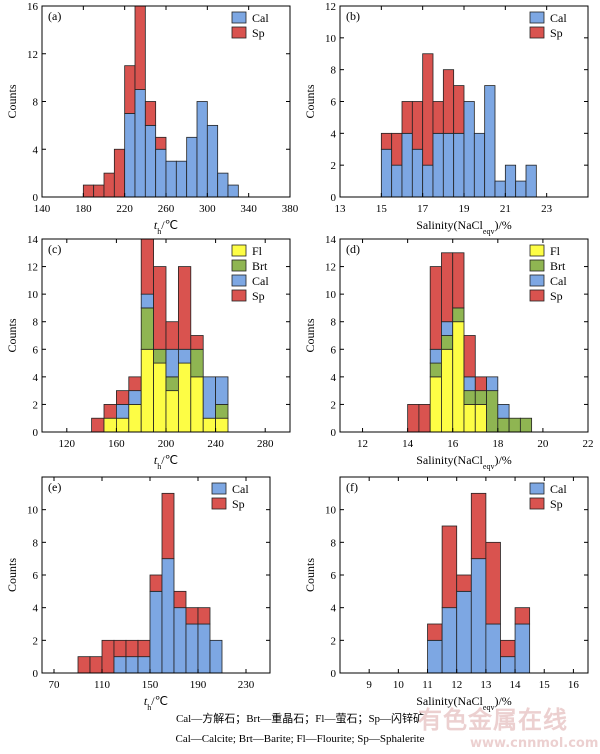  Describe the element at coordinates (508, 648) in the screenshot. I see `bar-sp-13.5` at that location.